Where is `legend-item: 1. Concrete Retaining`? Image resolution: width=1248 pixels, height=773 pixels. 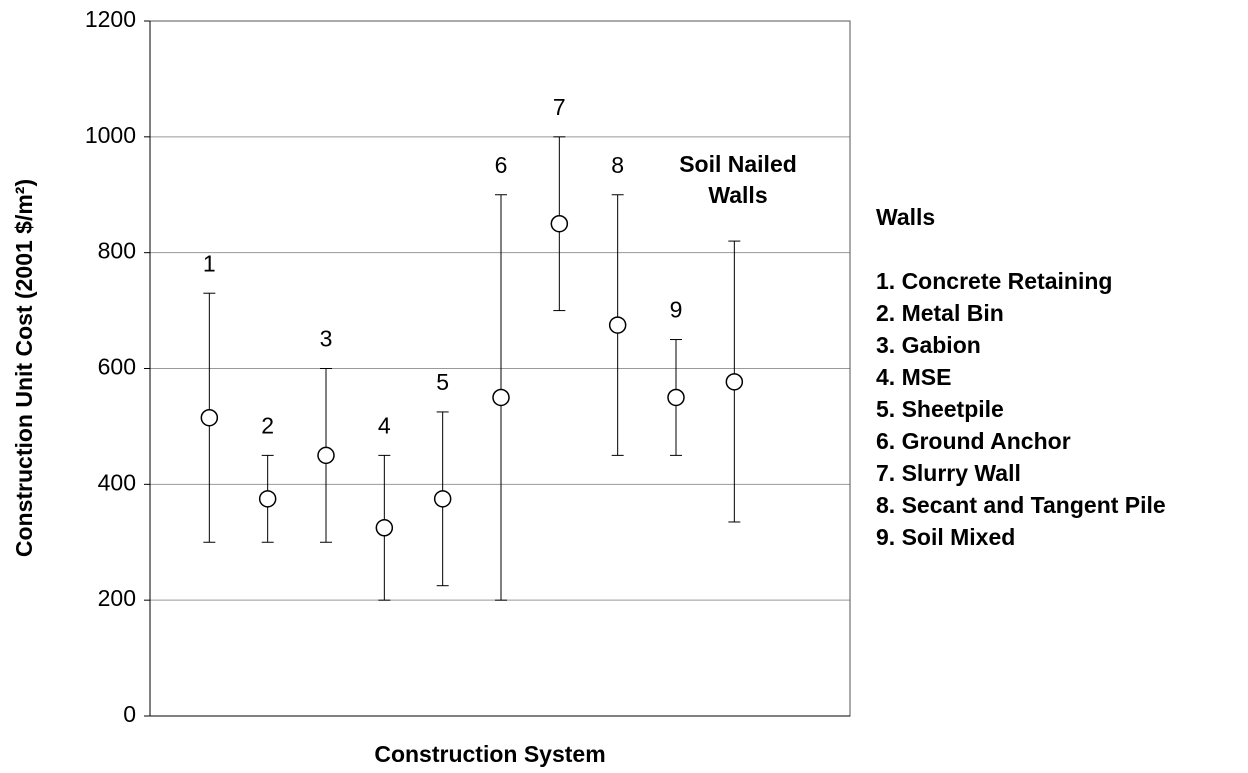
legend-item: 1. Concrete Retaining is located at coordinates (994, 281).